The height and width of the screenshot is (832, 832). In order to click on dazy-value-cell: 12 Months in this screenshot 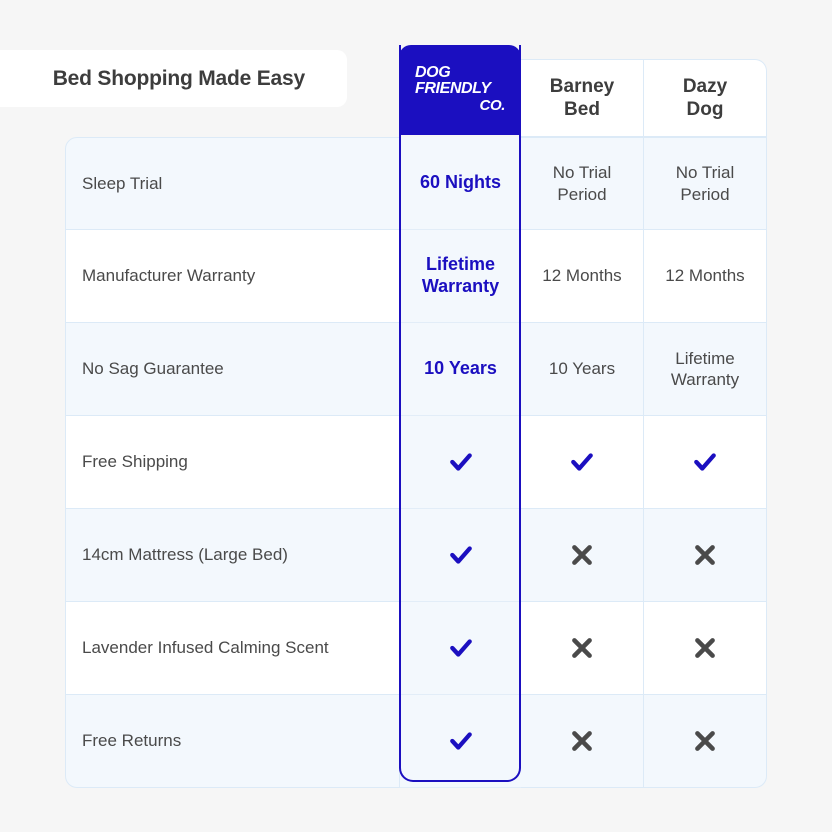, I will do `click(705, 276)`.